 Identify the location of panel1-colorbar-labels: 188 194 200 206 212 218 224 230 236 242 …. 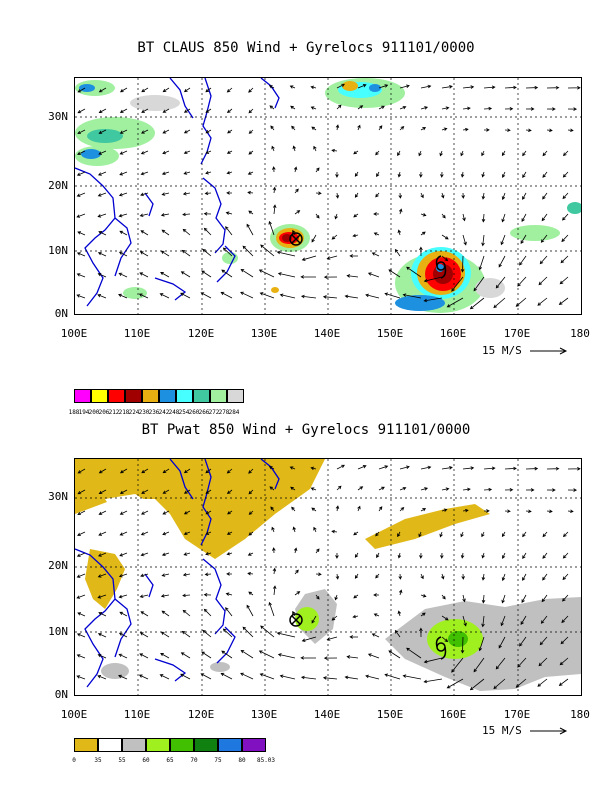
(171, 404).